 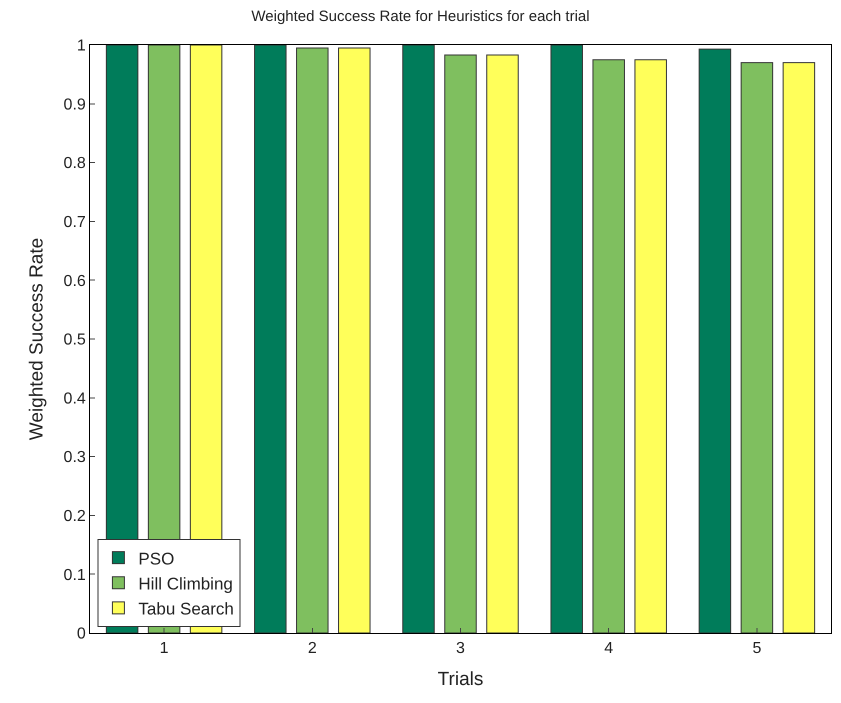 What do you see at coordinates (461, 679) in the screenshot?
I see `x-axis-title: Trials` at bounding box center [461, 679].